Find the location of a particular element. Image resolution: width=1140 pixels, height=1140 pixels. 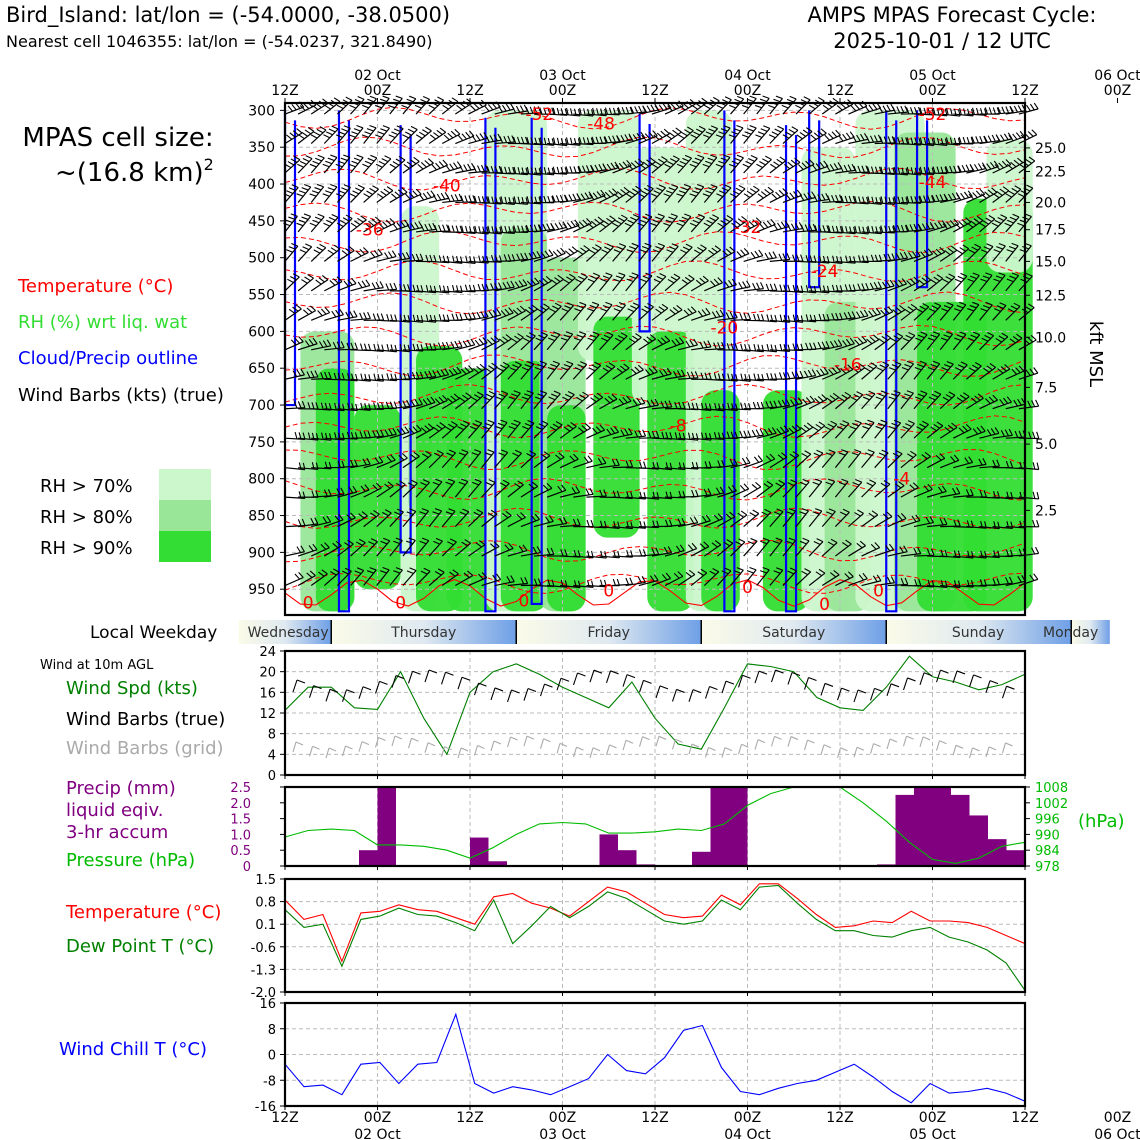

surface-wind-barb is located at coordinates (922, 678).